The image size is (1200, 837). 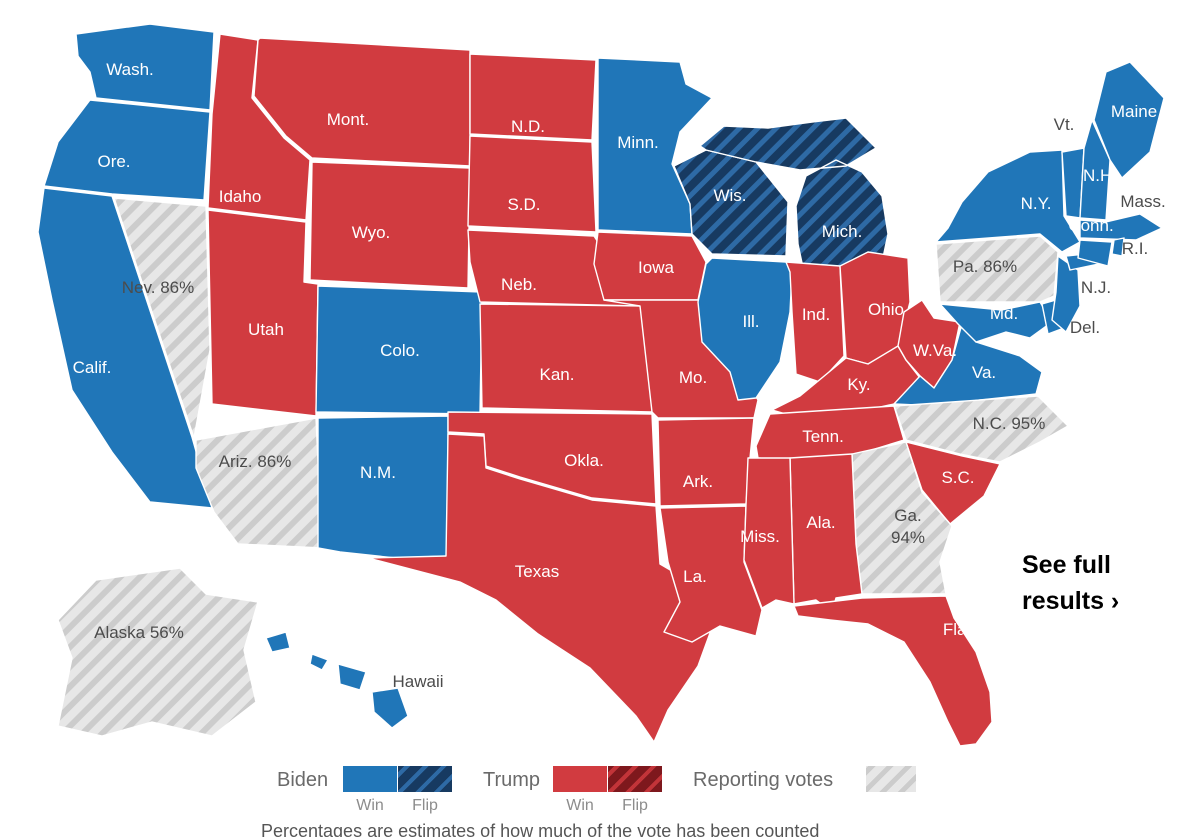 I want to click on state-ct, so click(x=1095, y=253).